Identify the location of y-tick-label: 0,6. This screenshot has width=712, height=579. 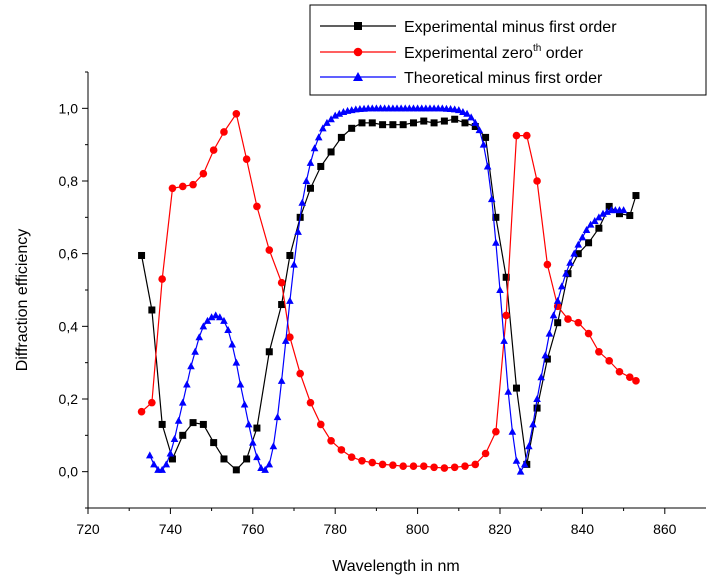
(69, 254).